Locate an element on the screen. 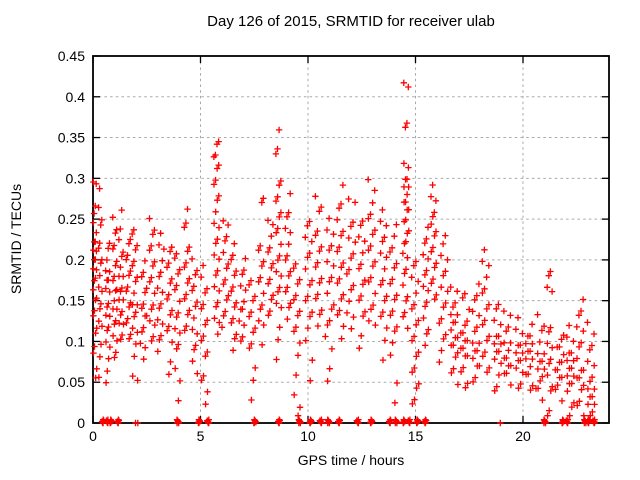 The width and height of the screenshot is (640, 480). svg-text: 5 is located at coordinates (201, 436).